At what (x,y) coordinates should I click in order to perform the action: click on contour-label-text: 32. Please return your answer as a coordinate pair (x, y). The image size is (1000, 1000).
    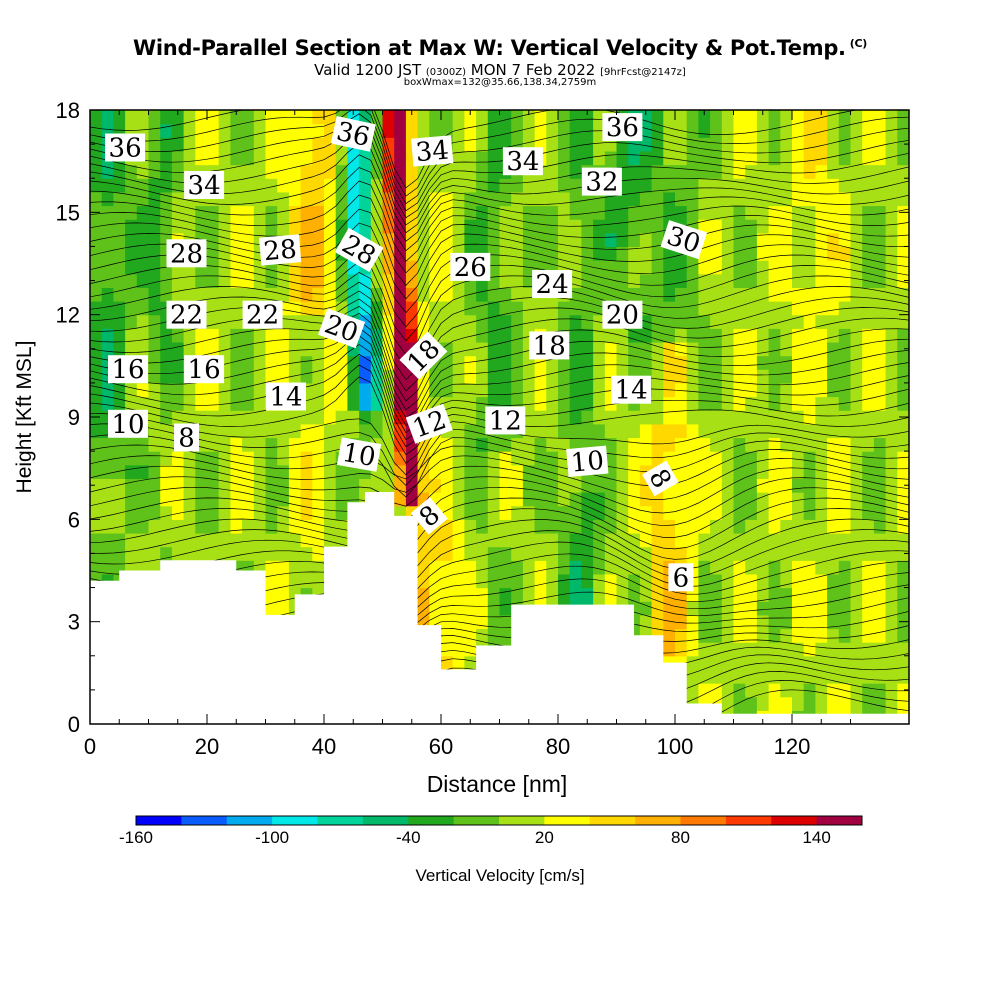
    Looking at the image, I should click on (601, 183).